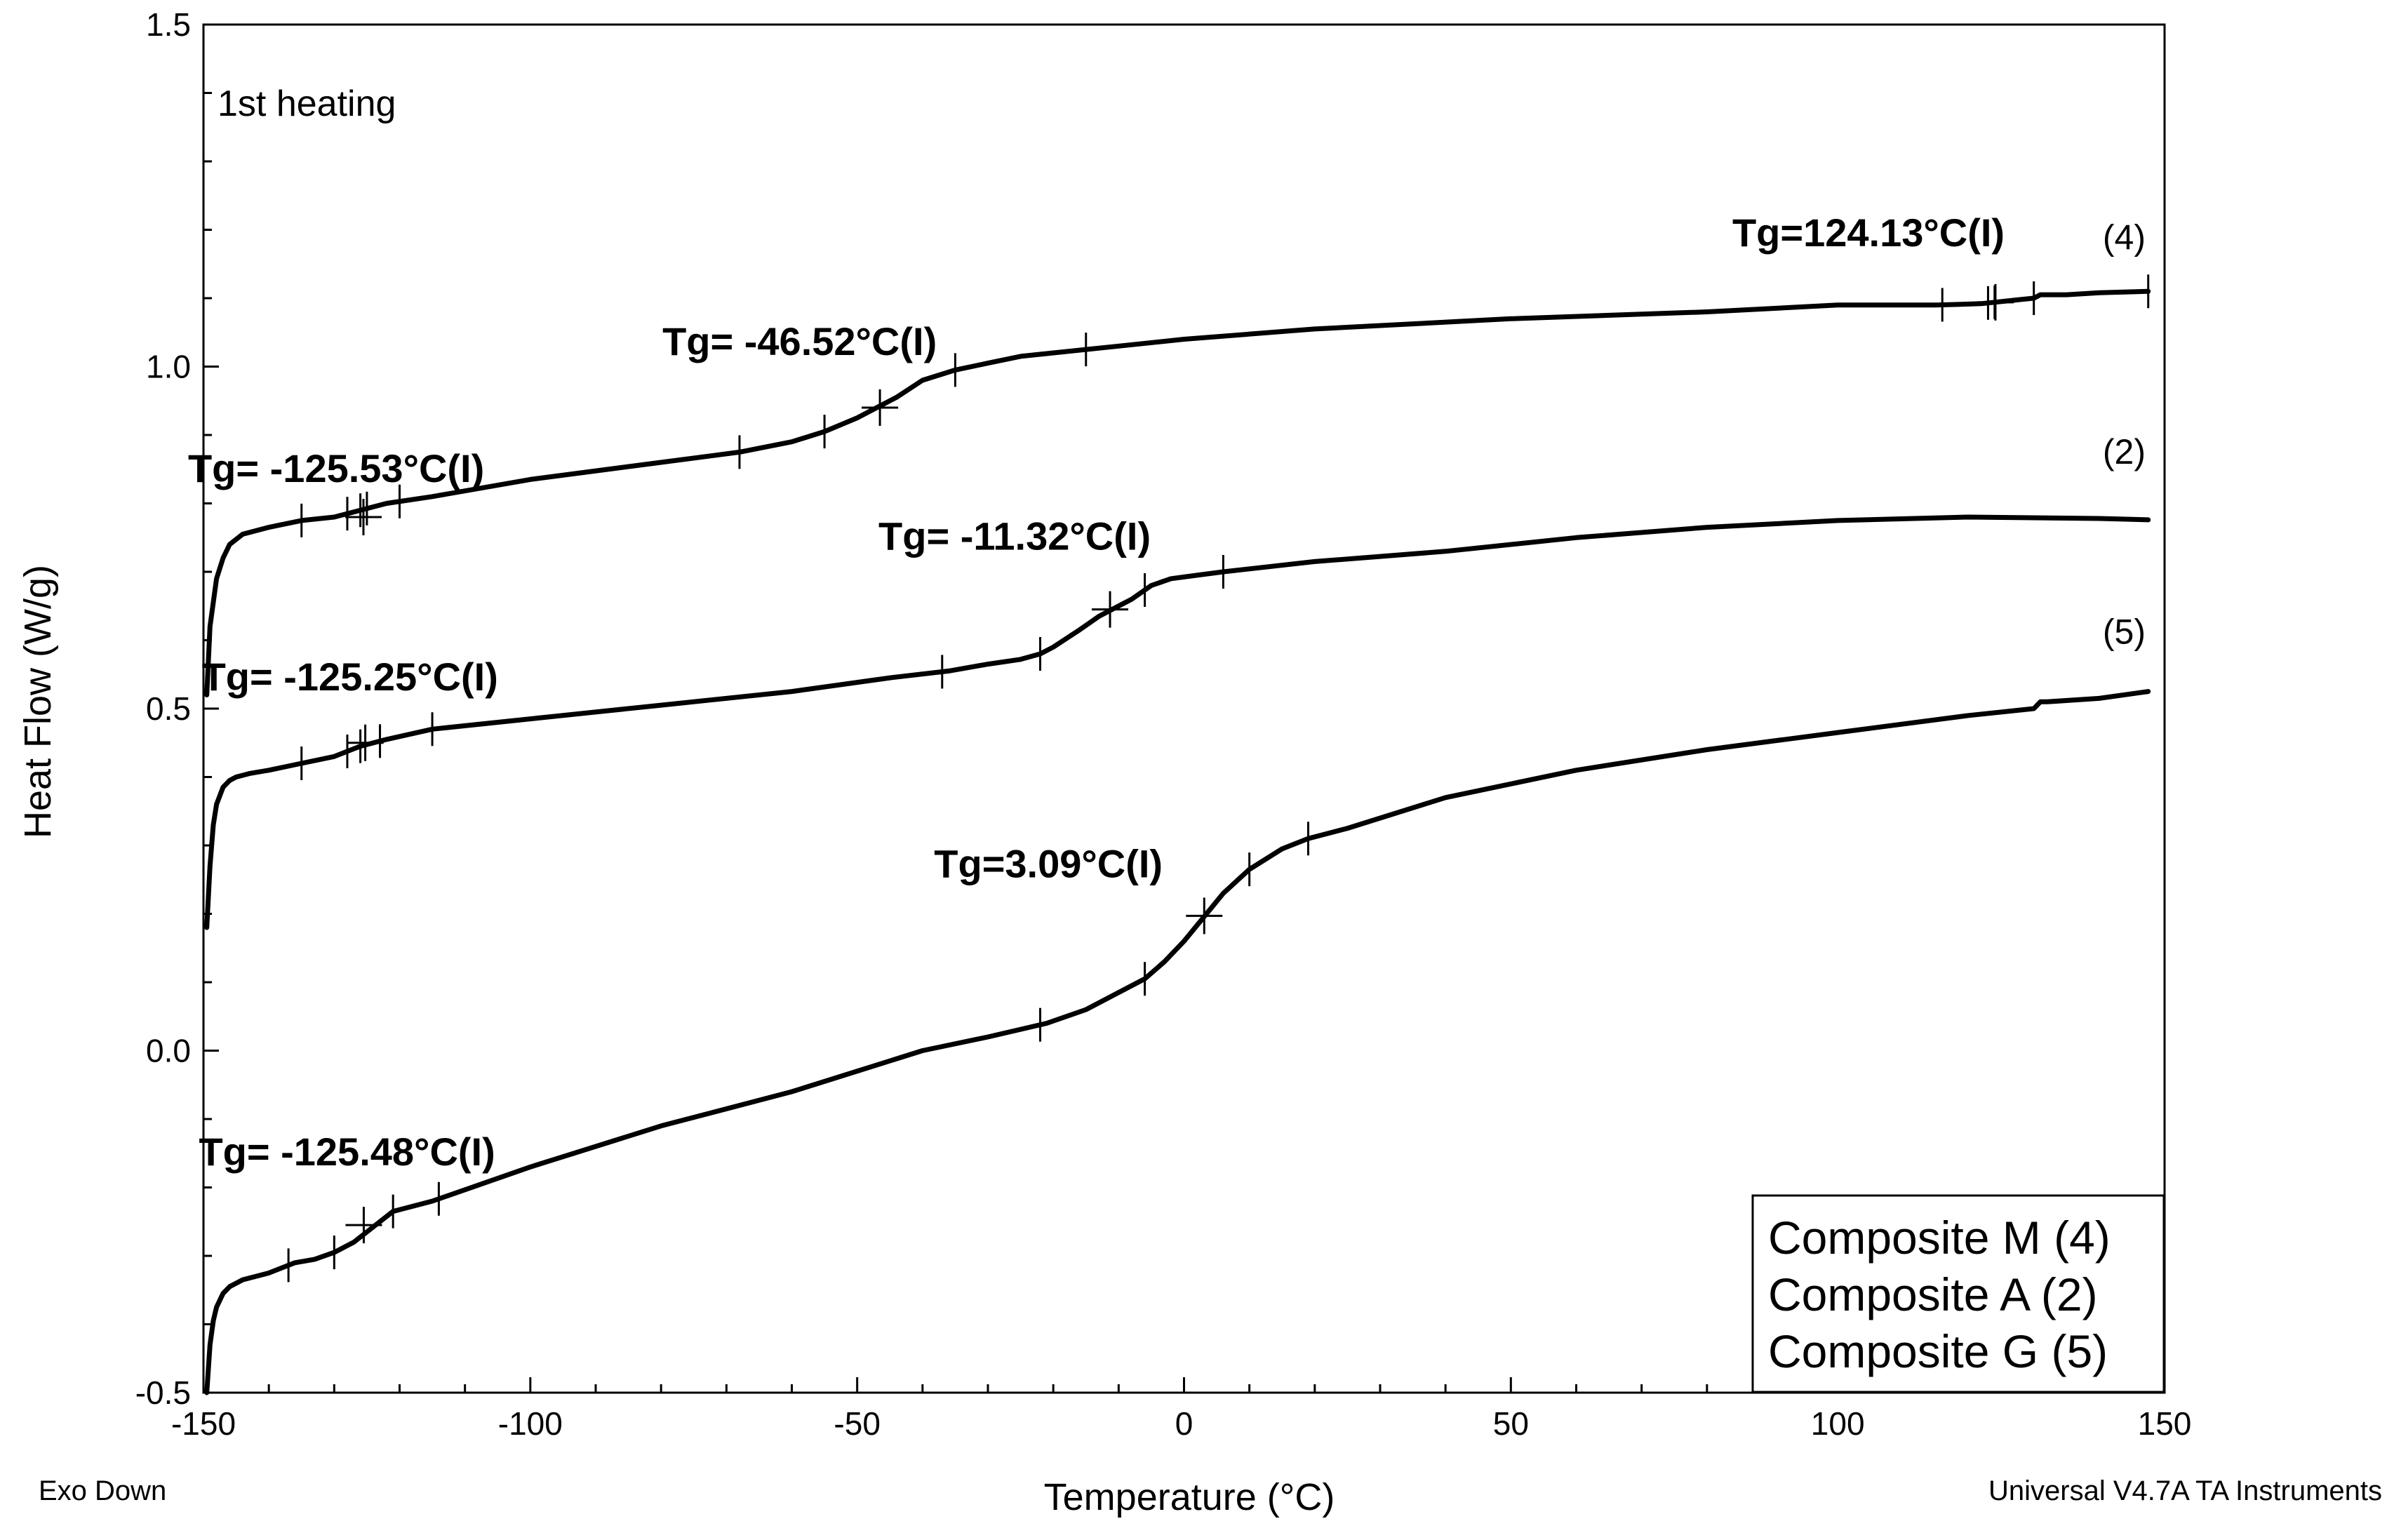 This screenshot has height=1540, width=2394. Describe the element at coordinates (38, 701) in the screenshot. I see `y-axis-title: Heat Flow (W/g)` at that location.